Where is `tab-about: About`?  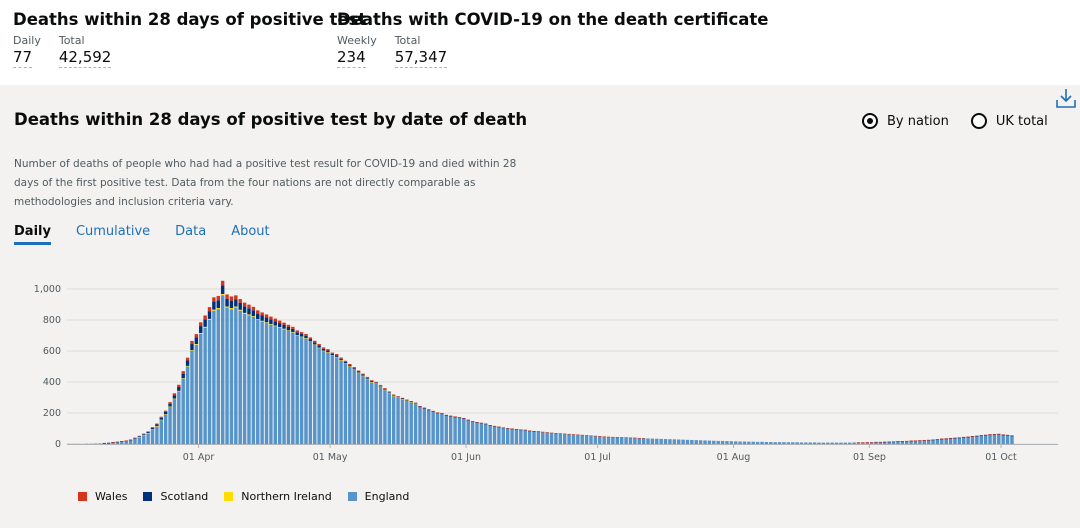 tab-about: About is located at coordinates (250, 231).